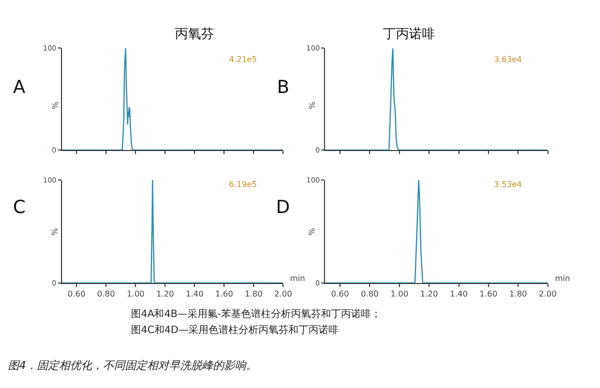 This screenshot has height=388, width=600. I want to click on annotation: 3.53e4, so click(508, 184).